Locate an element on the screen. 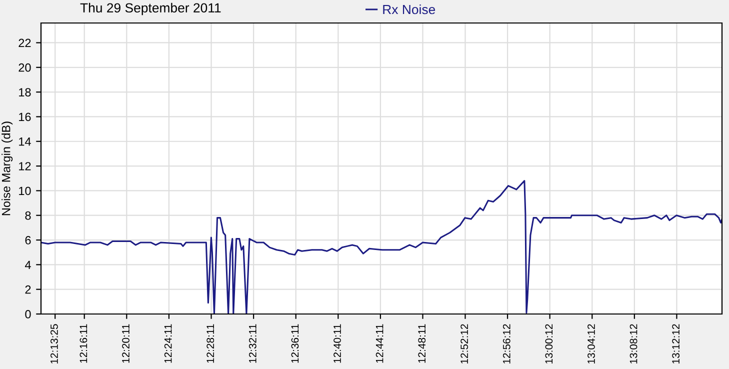  y-axis-title: Noise Margin (dB) is located at coordinates (7, 169).